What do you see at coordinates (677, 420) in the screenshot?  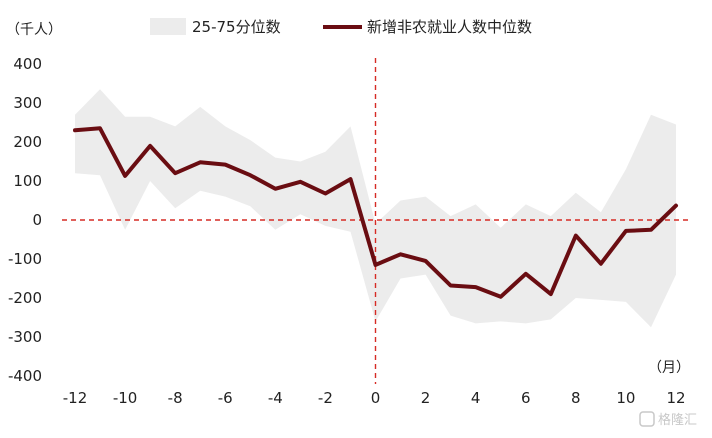 I see `watermark-text: 格隆汇` at bounding box center [677, 420].